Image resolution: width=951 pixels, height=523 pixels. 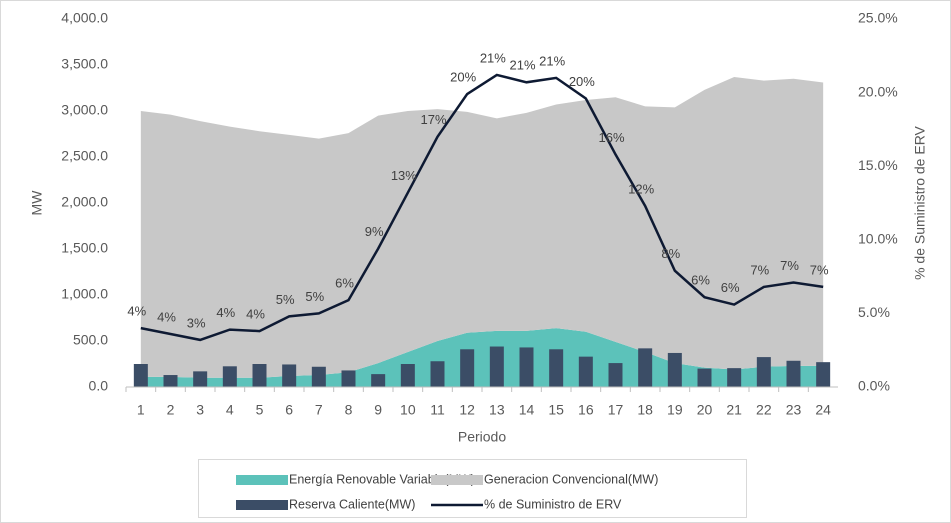 What do you see at coordinates (84, 110) in the screenshot?
I see `y-tick-label: 3,000.0` at bounding box center [84, 110].